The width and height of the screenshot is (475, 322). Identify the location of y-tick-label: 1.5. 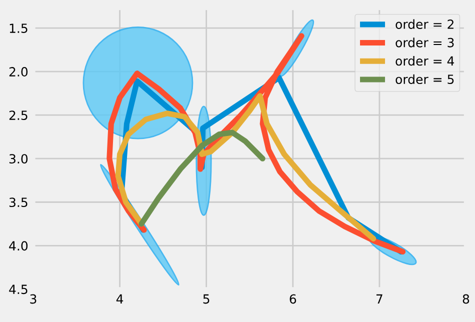
(19, 28).